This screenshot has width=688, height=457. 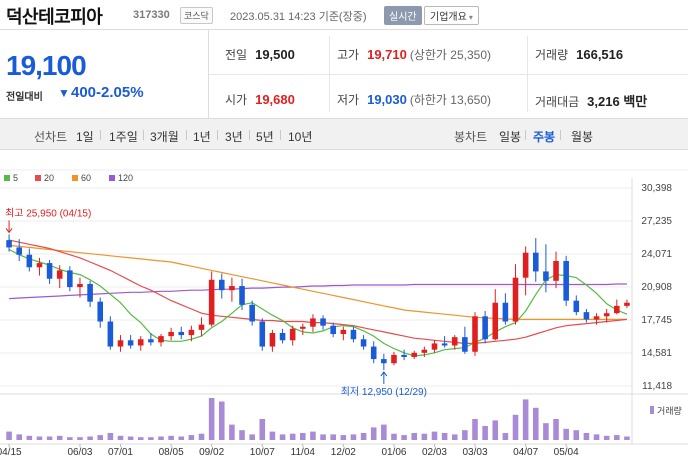 I want to click on volume: 거래량 166,516, so click(x=579, y=54).